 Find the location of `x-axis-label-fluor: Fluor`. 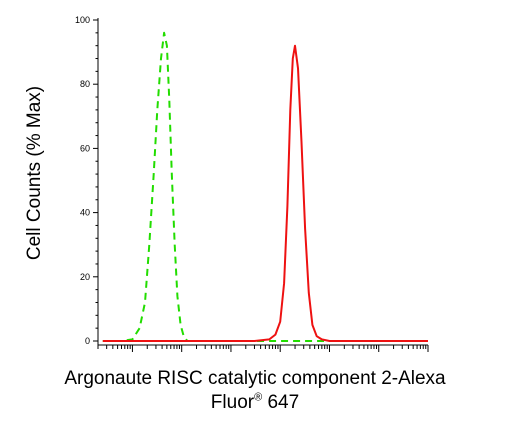

x-axis-label-fluor: Fluor is located at coordinates (232, 402).